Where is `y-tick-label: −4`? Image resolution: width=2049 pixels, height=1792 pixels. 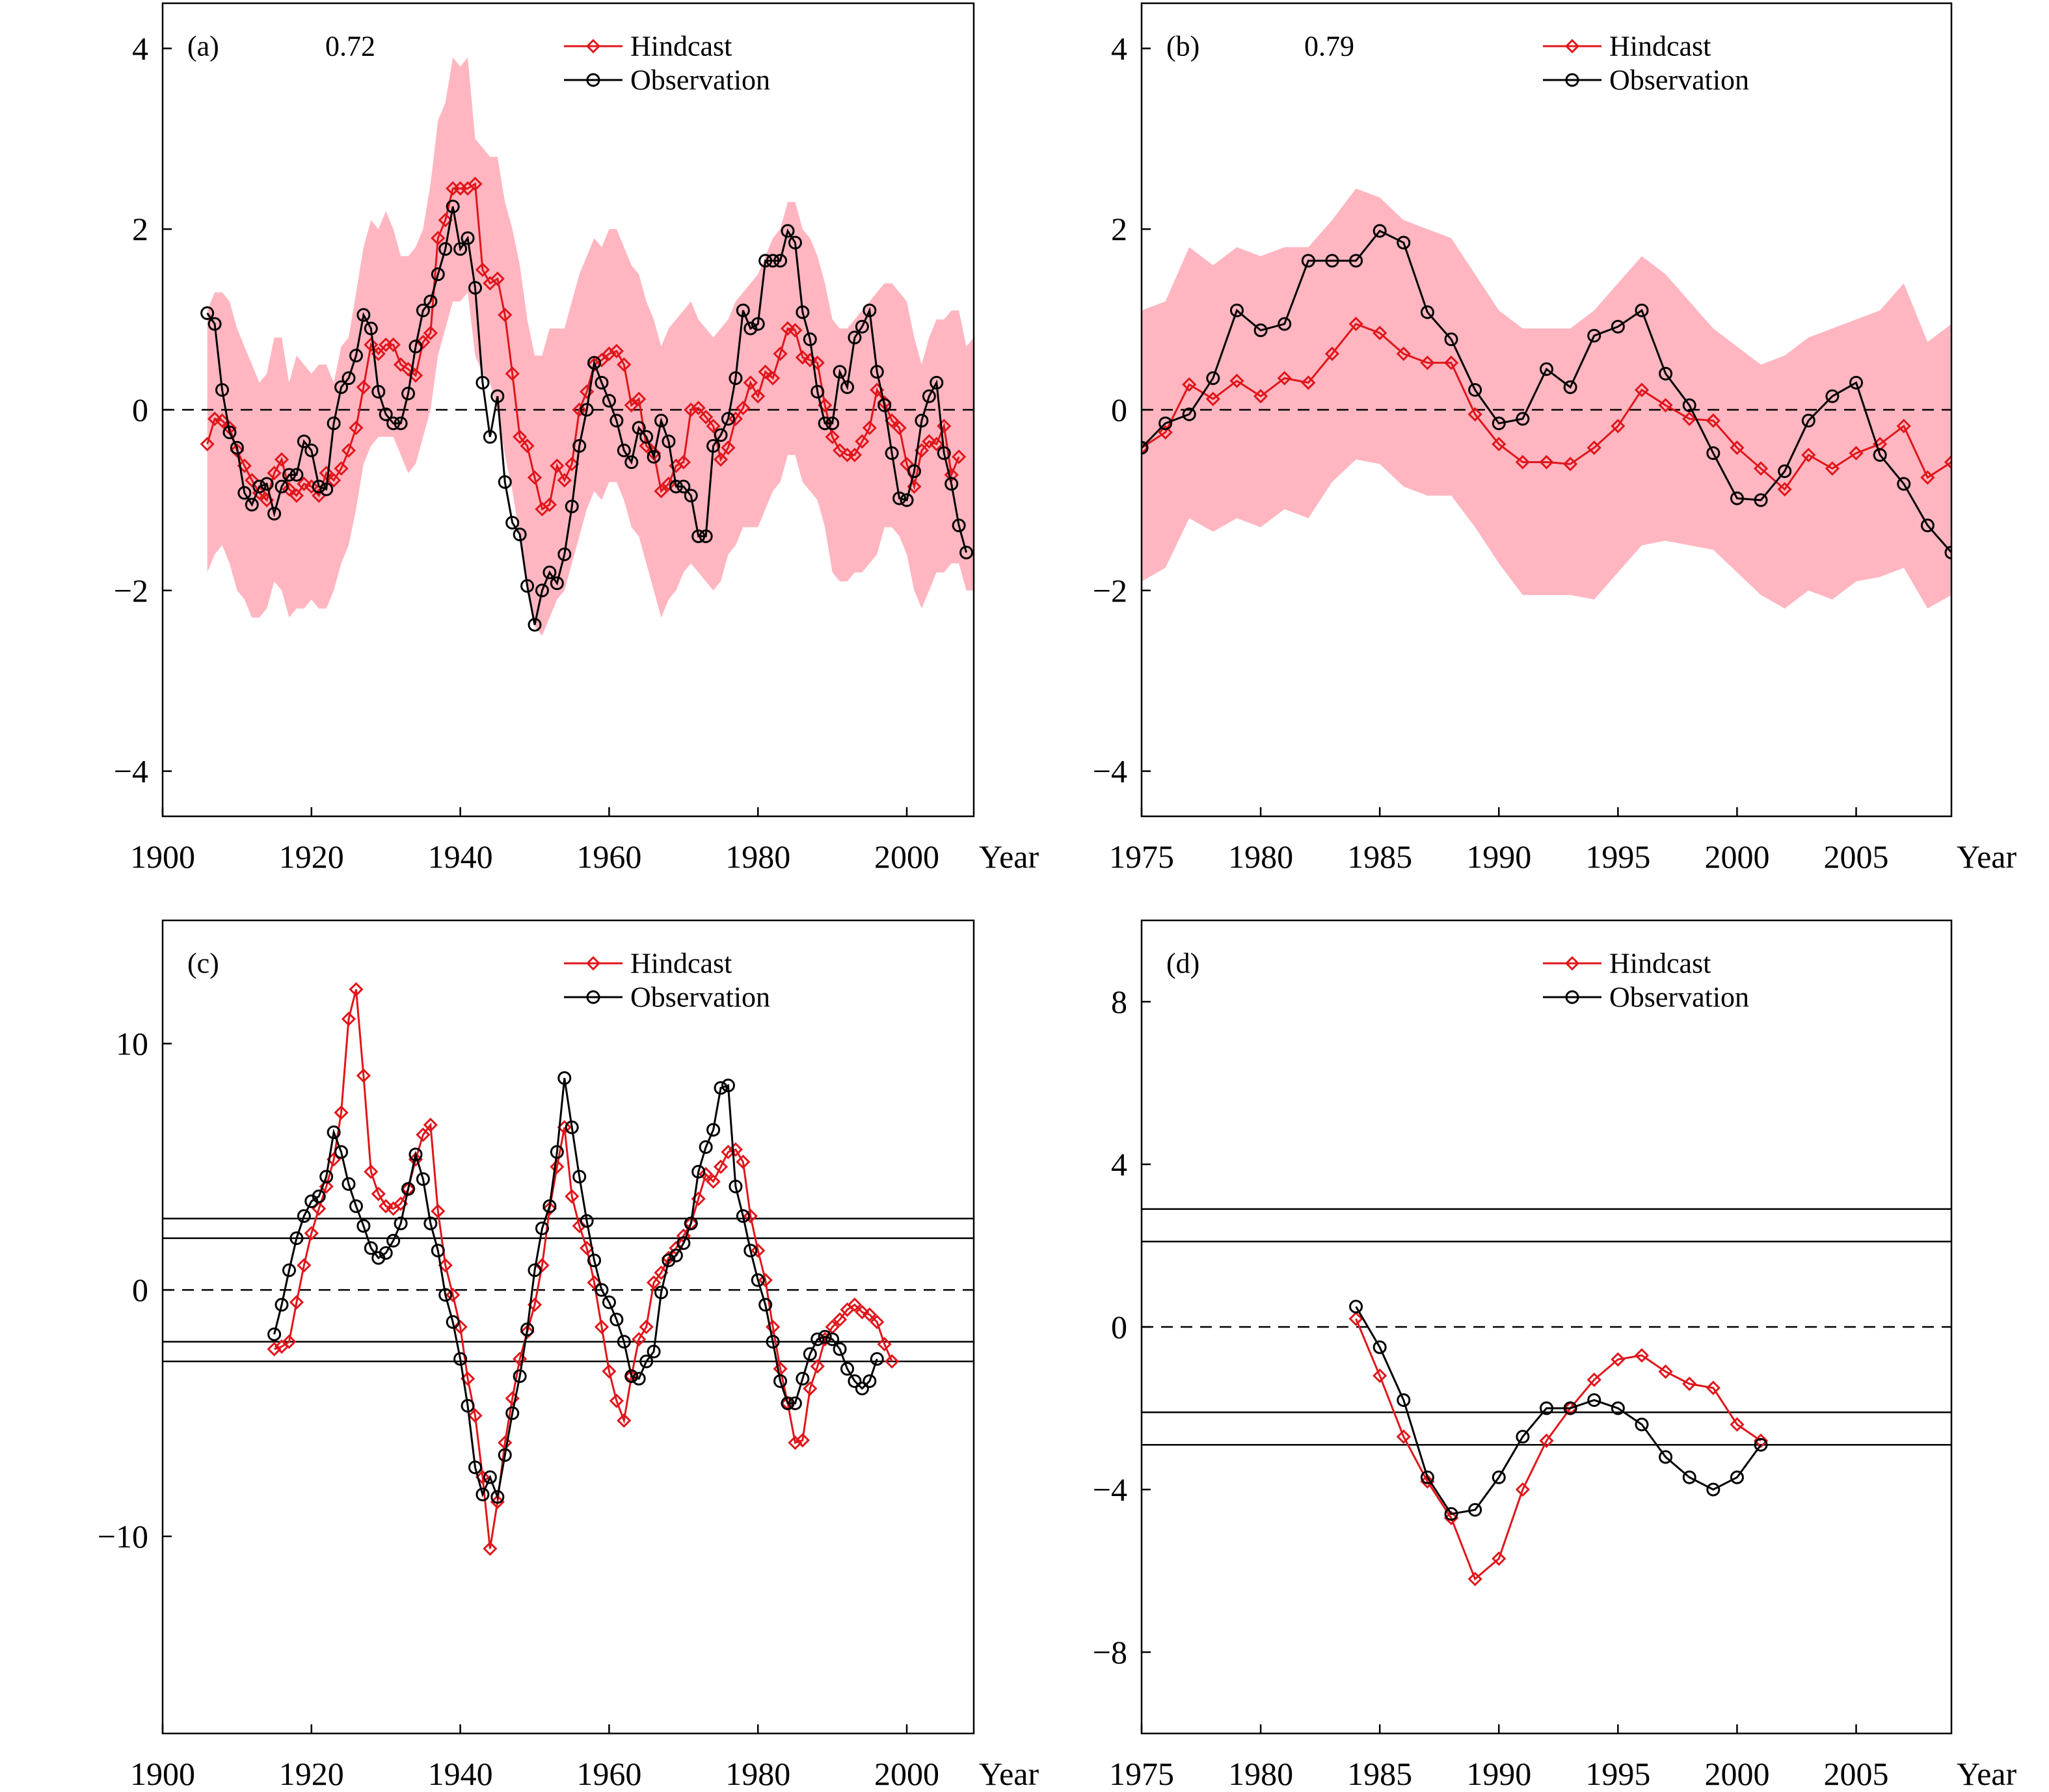
y-tick-label: −4 is located at coordinates (1110, 1489).